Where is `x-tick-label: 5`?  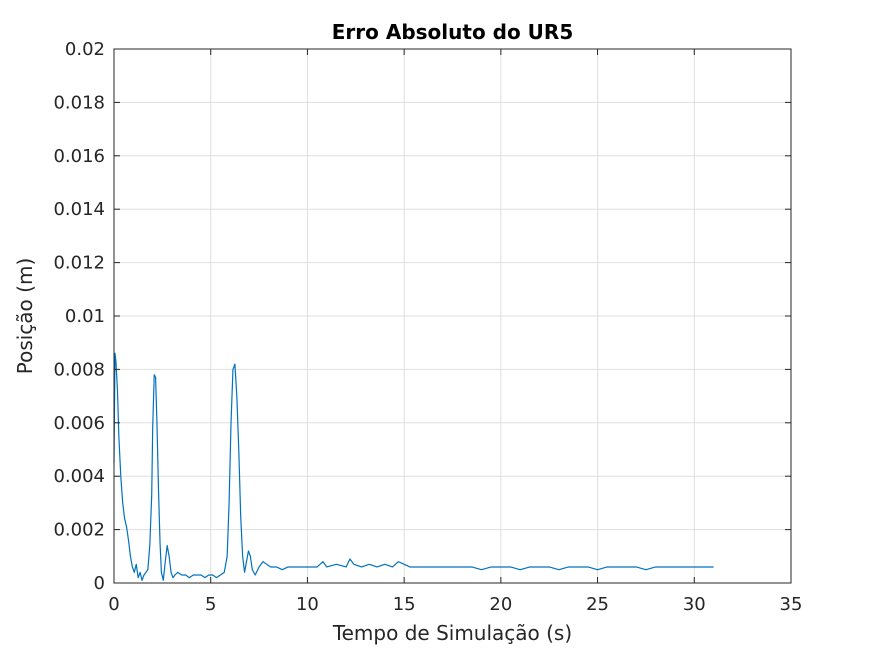
x-tick-label: 5 is located at coordinates (210, 604).